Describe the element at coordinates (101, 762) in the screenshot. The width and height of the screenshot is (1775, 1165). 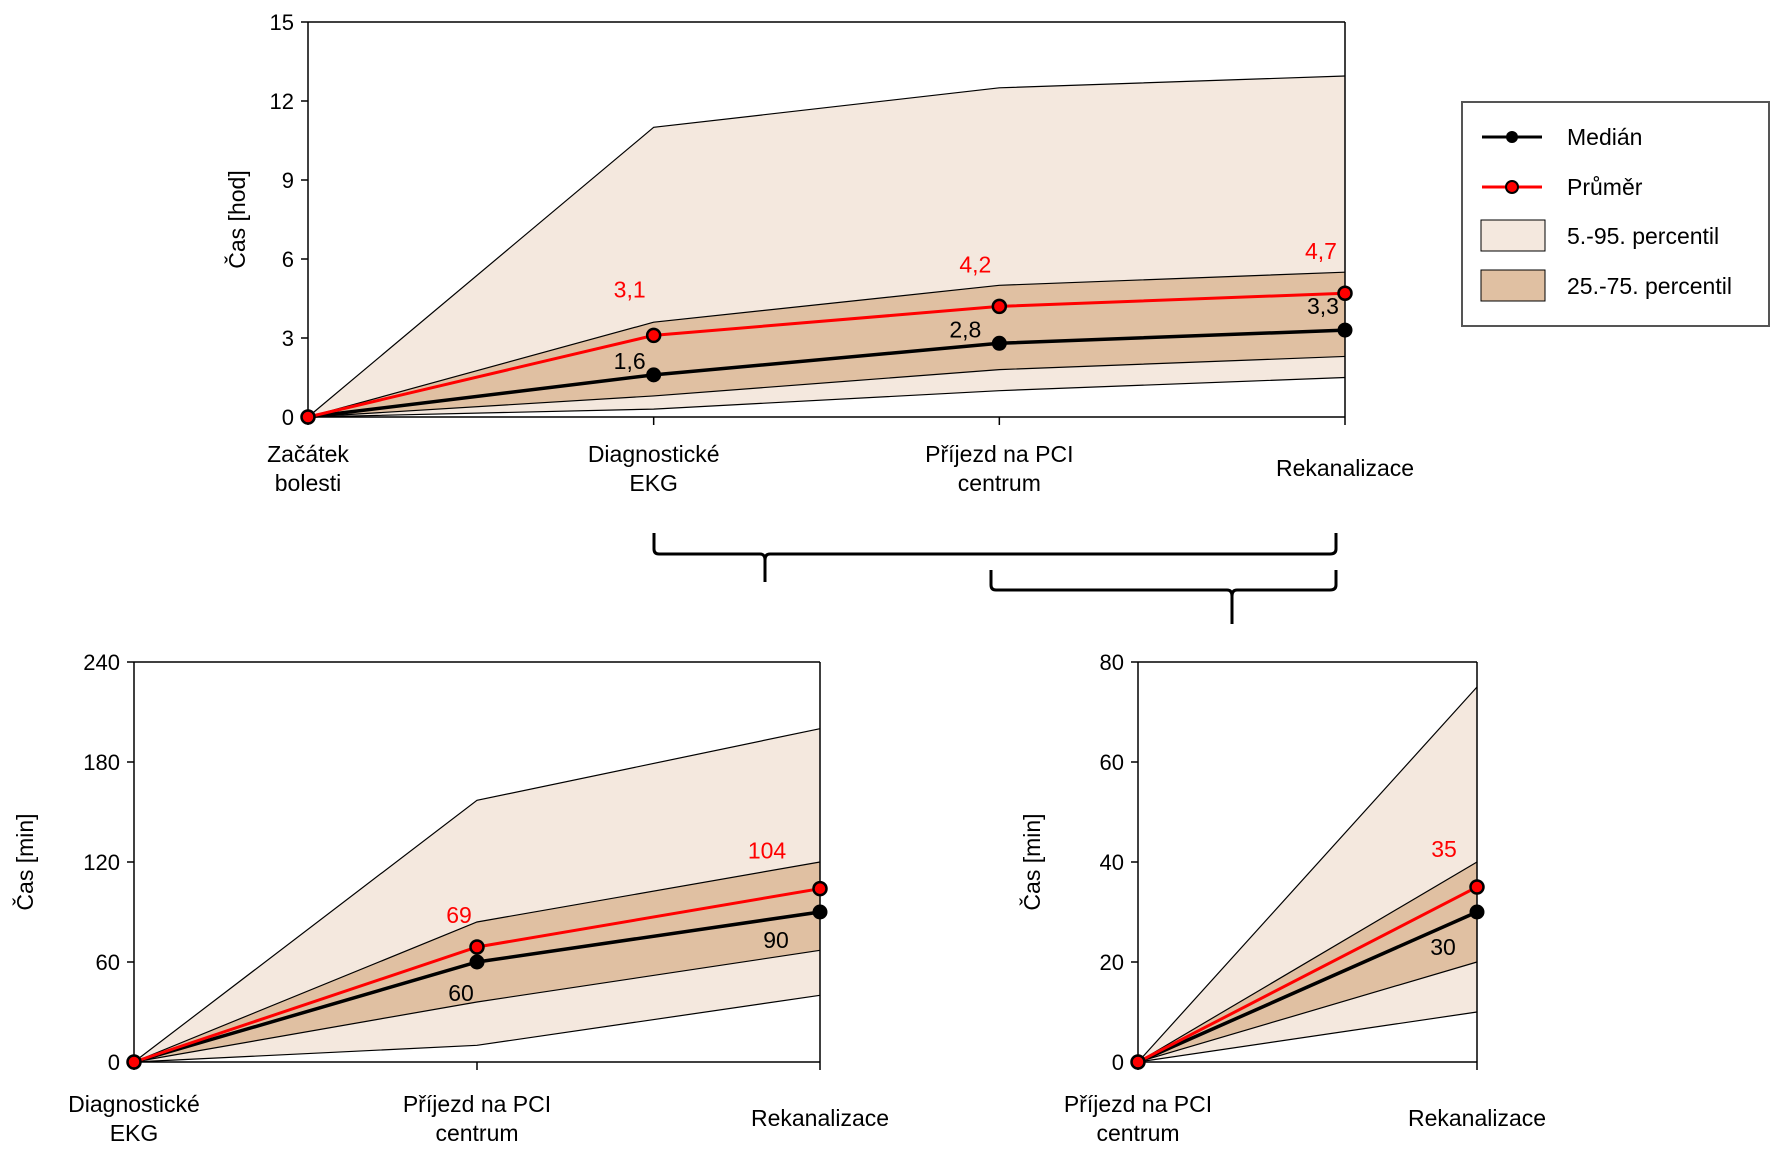
I see `y-tick-label: 180` at that location.